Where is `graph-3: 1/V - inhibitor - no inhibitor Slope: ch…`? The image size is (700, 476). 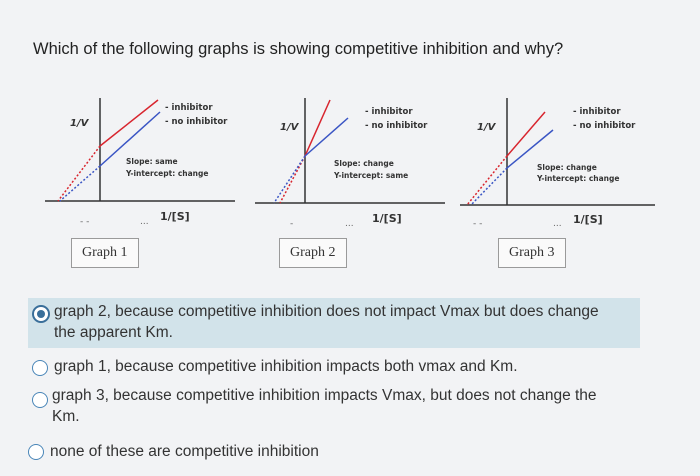 graph-3: 1/V - inhibitor - no inhibitor Slope: ch… is located at coordinates (557, 176).